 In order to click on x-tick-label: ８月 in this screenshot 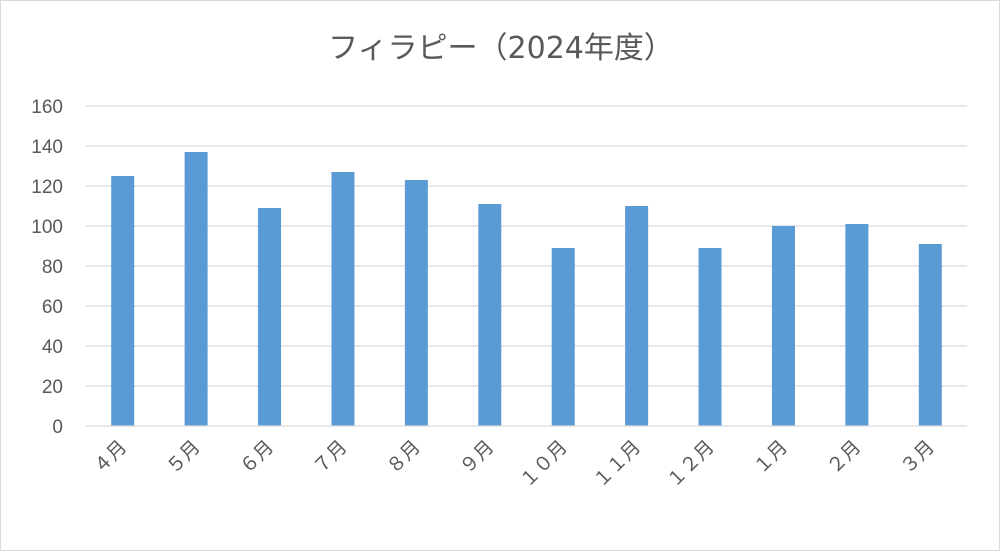, I will do `click(403, 457)`.